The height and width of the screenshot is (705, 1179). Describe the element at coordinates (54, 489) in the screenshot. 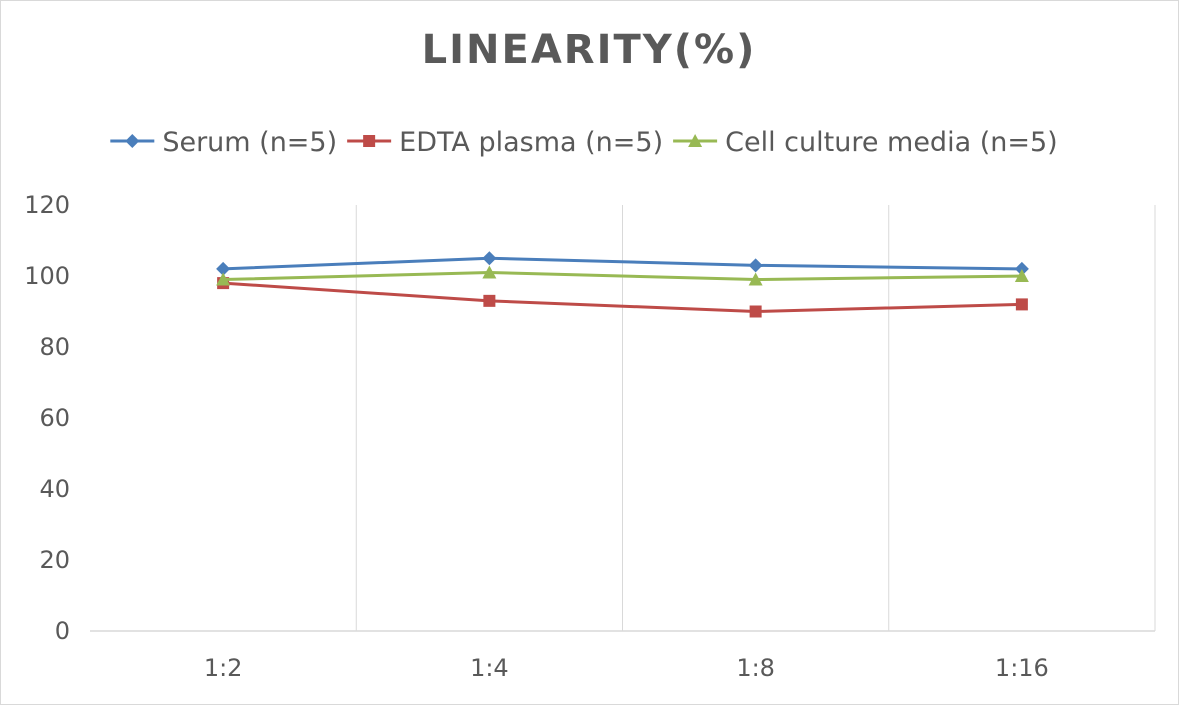

I see `y-tick-label: 40` at that location.